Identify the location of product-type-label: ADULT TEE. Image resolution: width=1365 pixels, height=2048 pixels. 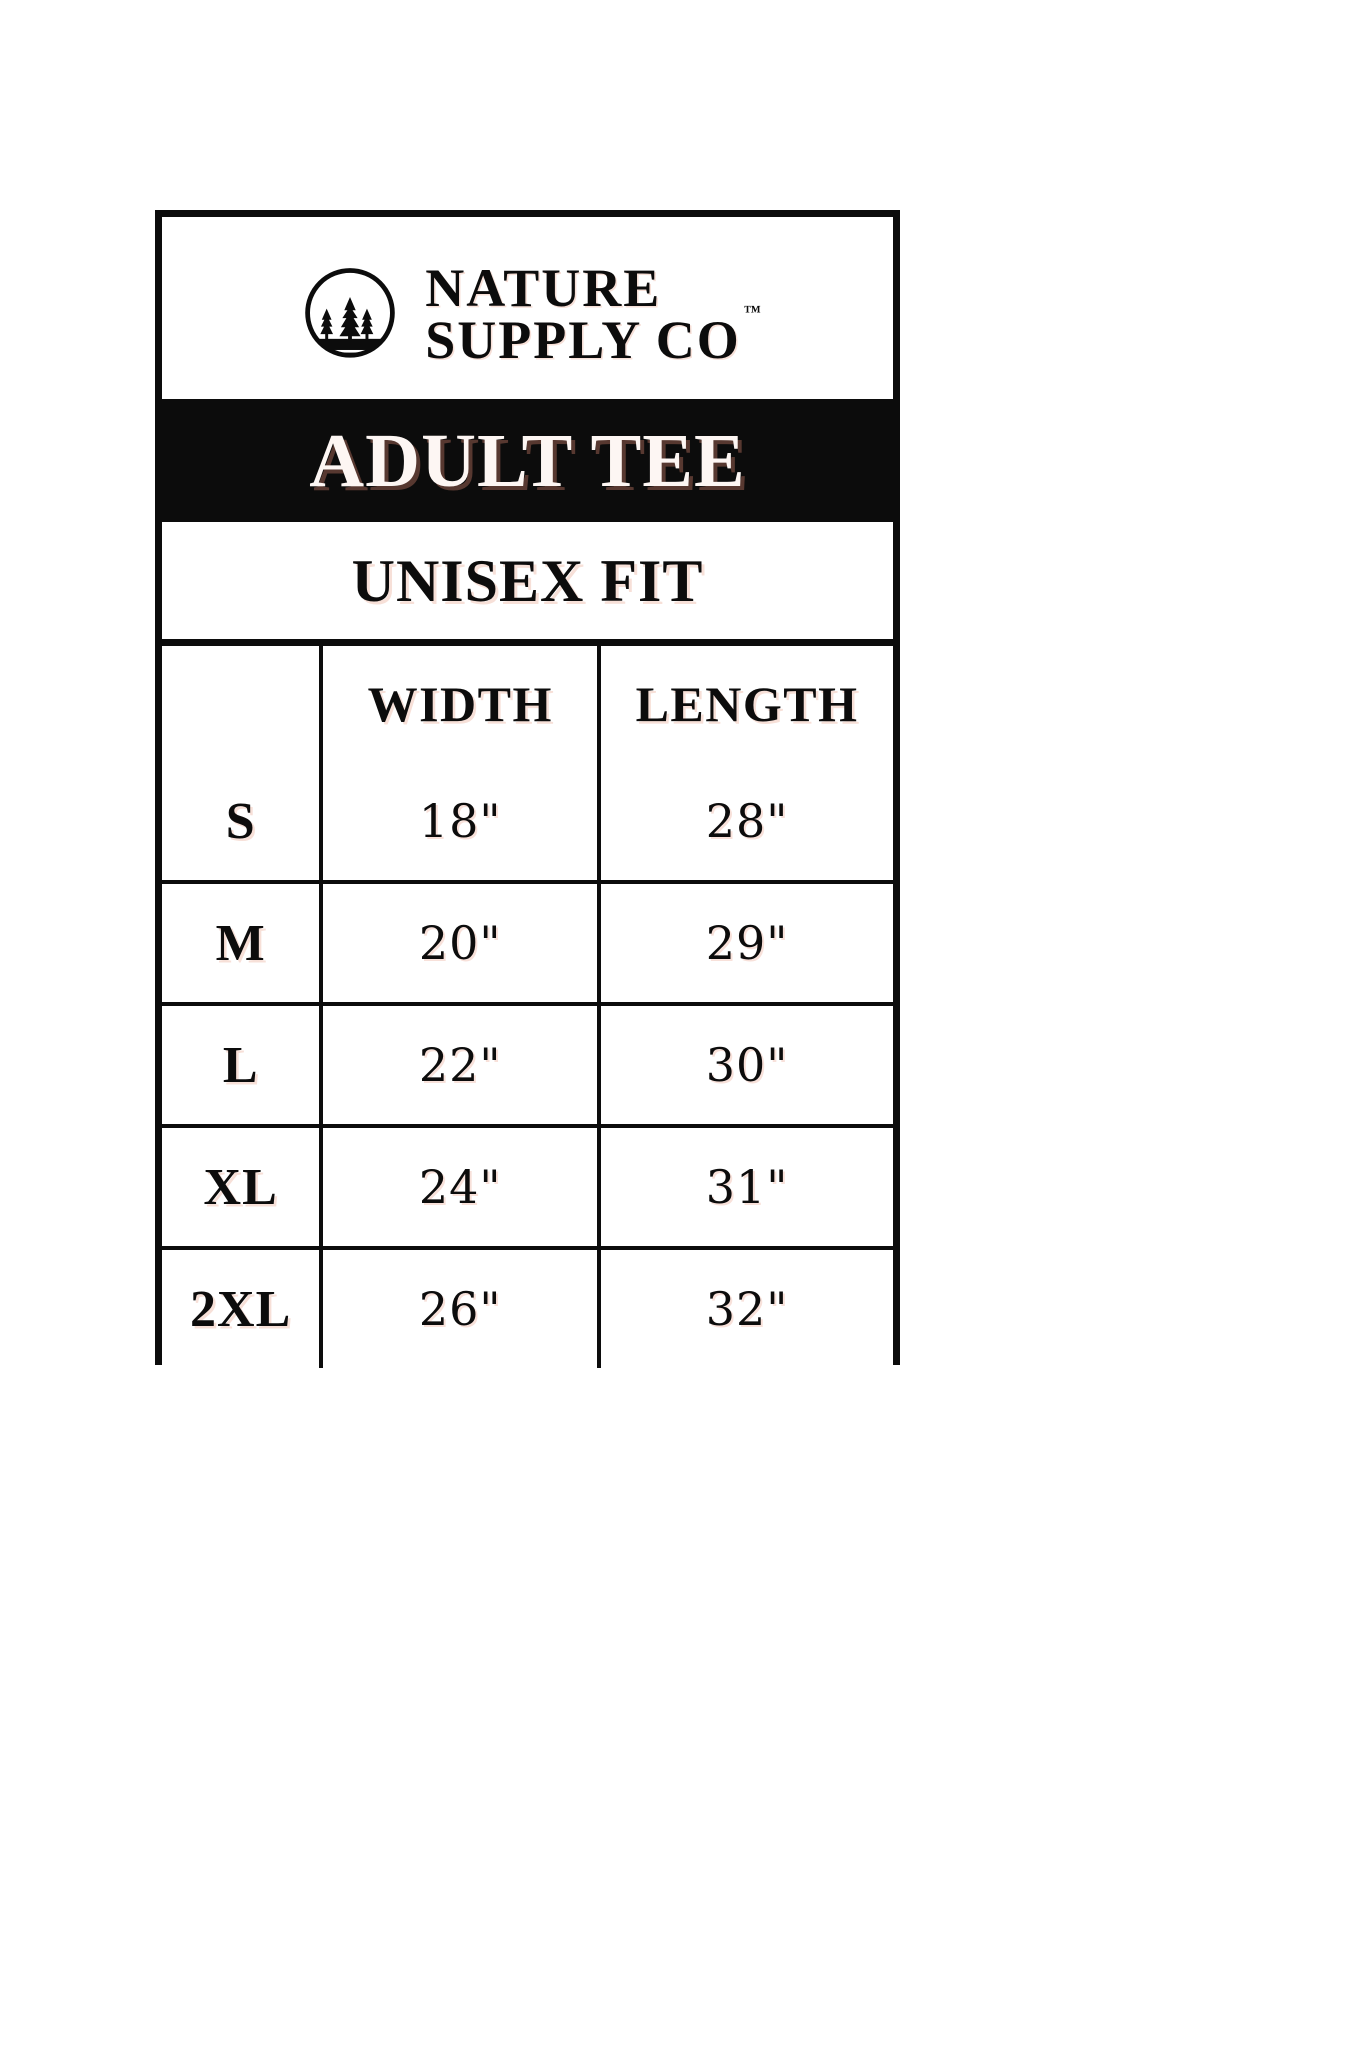
(527, 460).